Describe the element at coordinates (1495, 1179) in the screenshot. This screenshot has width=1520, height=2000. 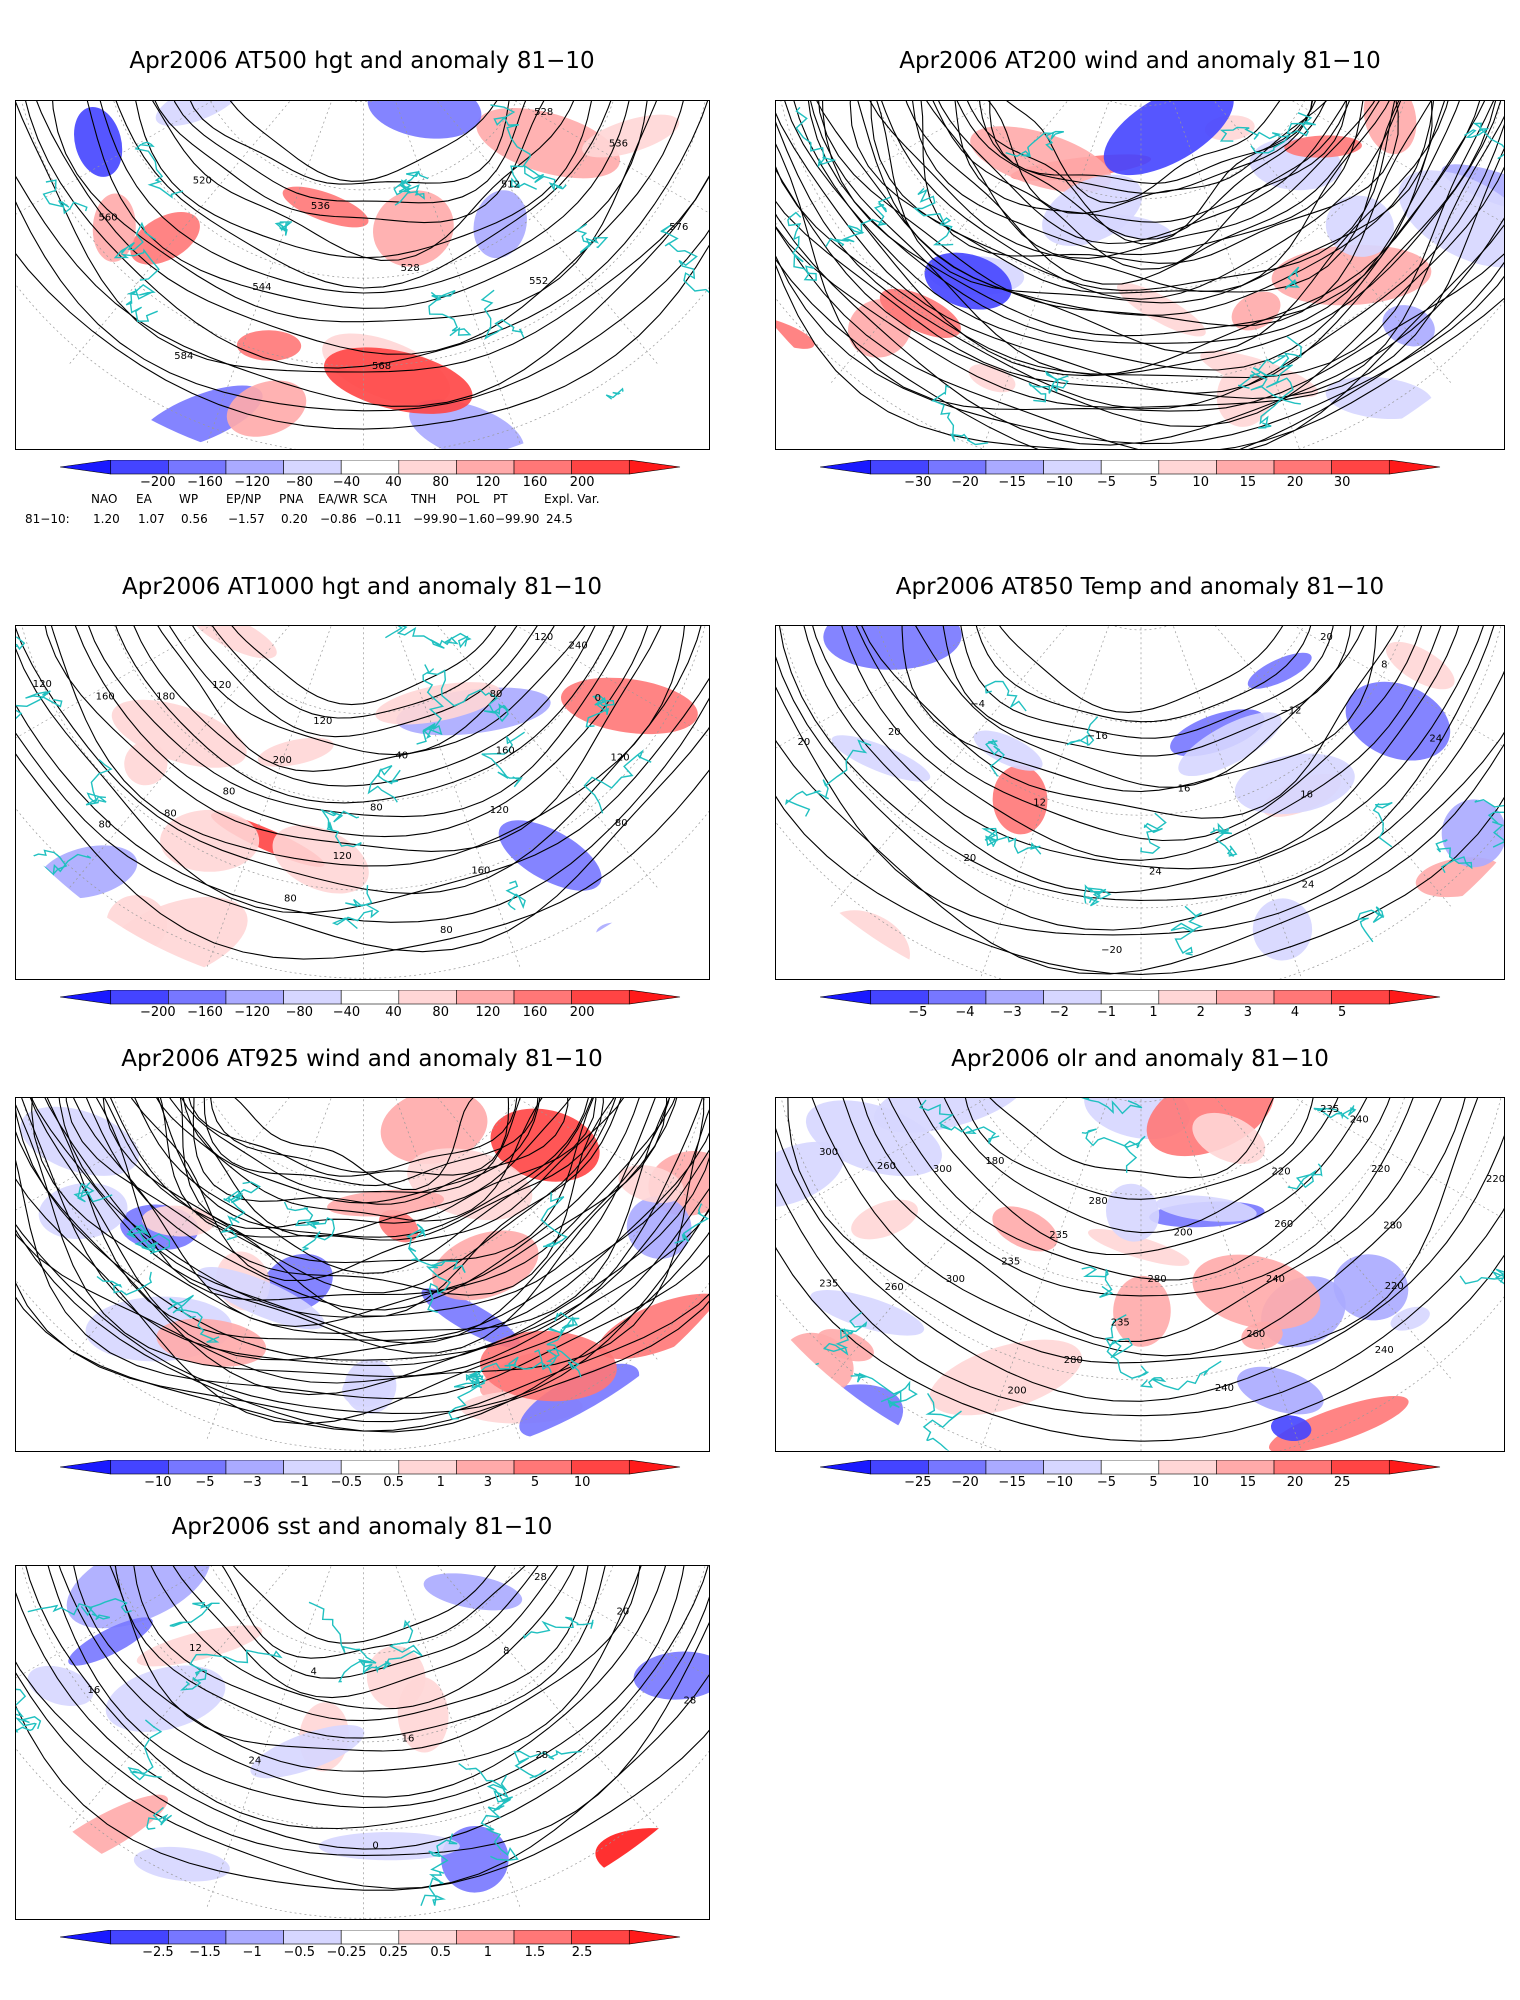
I see `contour-label: 220` at that location.